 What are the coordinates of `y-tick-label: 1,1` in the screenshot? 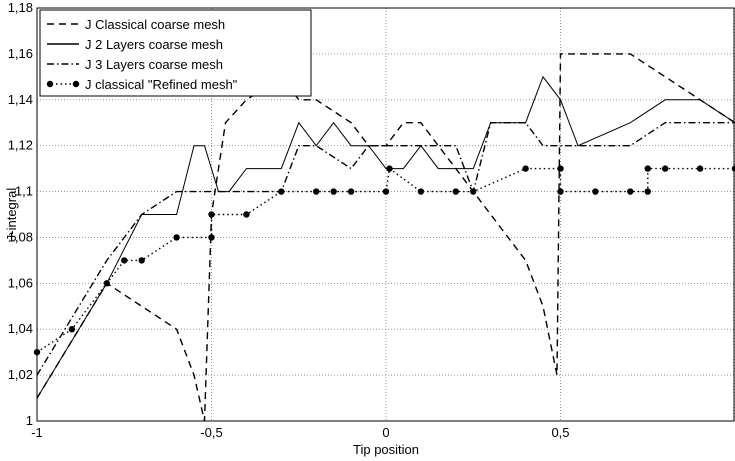 It's located at (24, 191).